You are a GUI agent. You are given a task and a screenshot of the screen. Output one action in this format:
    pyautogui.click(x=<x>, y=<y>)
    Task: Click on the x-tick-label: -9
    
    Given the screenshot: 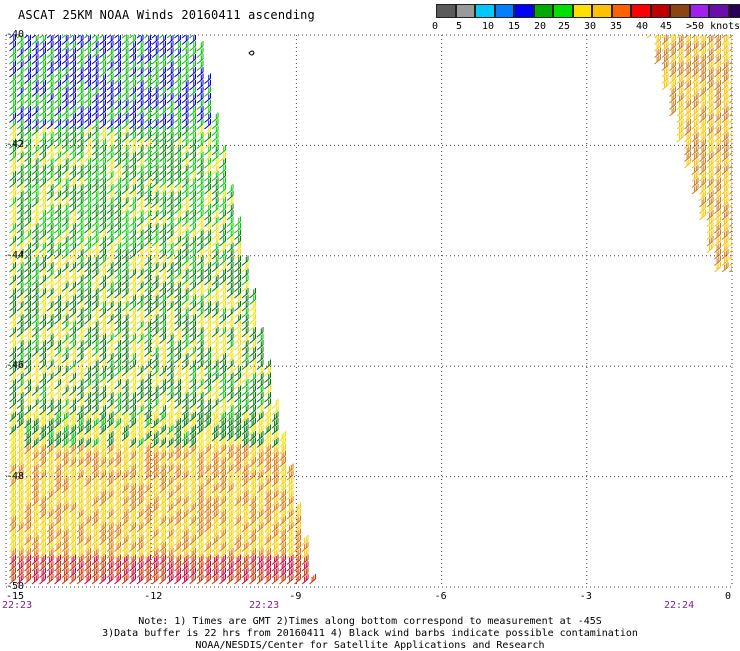 What is the action you would take?
    pyautogui.click(x=295, y=596)
    